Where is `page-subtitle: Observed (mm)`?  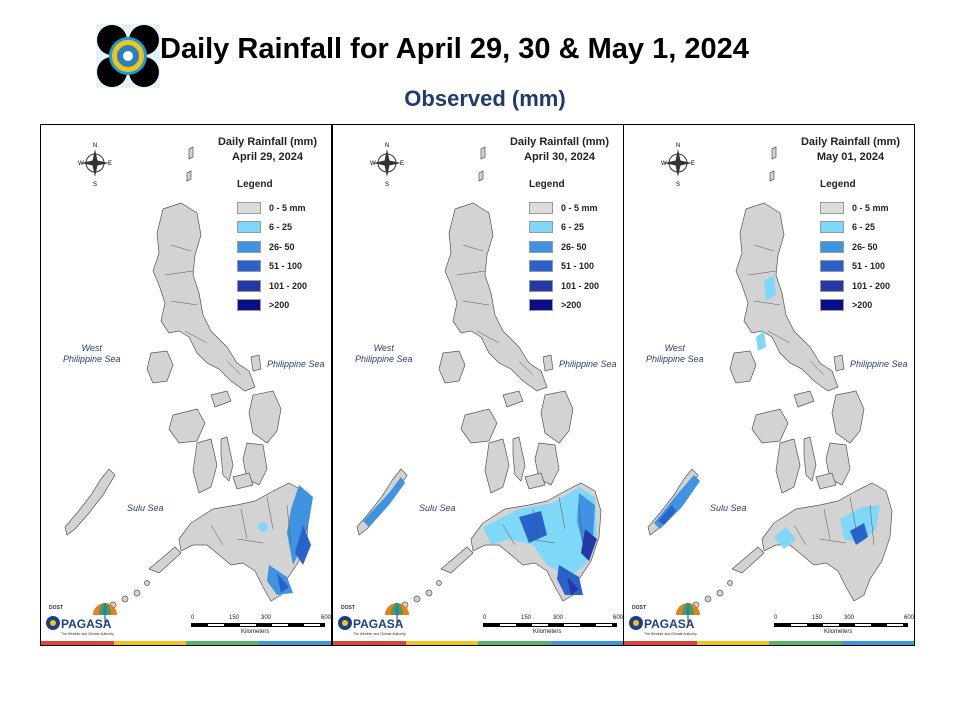
page-subtitle: Observed (mm) is located at coordinates (485, 98).